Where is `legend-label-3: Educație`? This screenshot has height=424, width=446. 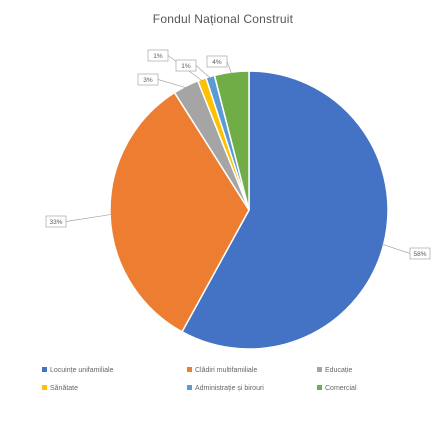 legend-label-3: Educație is located at coordinates (339, 370).